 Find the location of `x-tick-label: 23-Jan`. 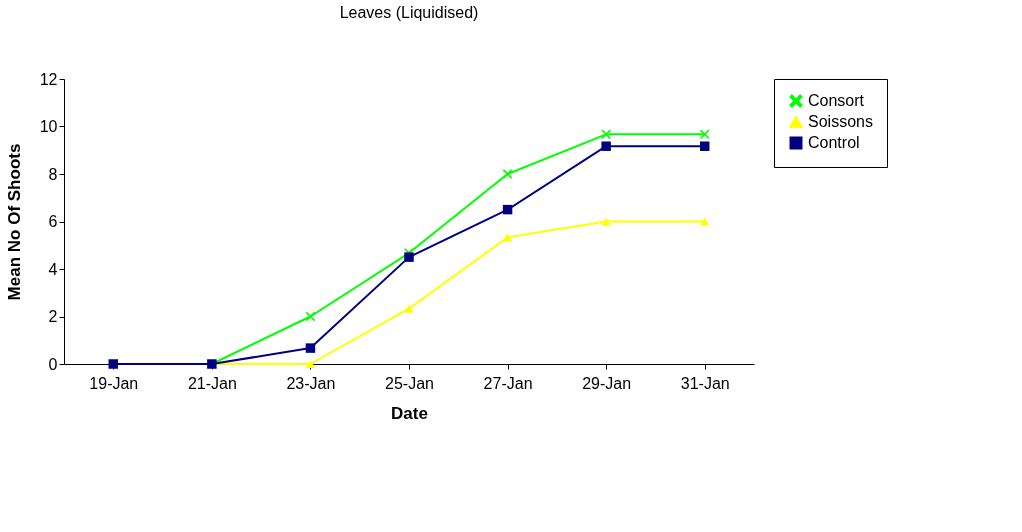

x-tick-label: 23-Jan is located at coordinates (311, 383).